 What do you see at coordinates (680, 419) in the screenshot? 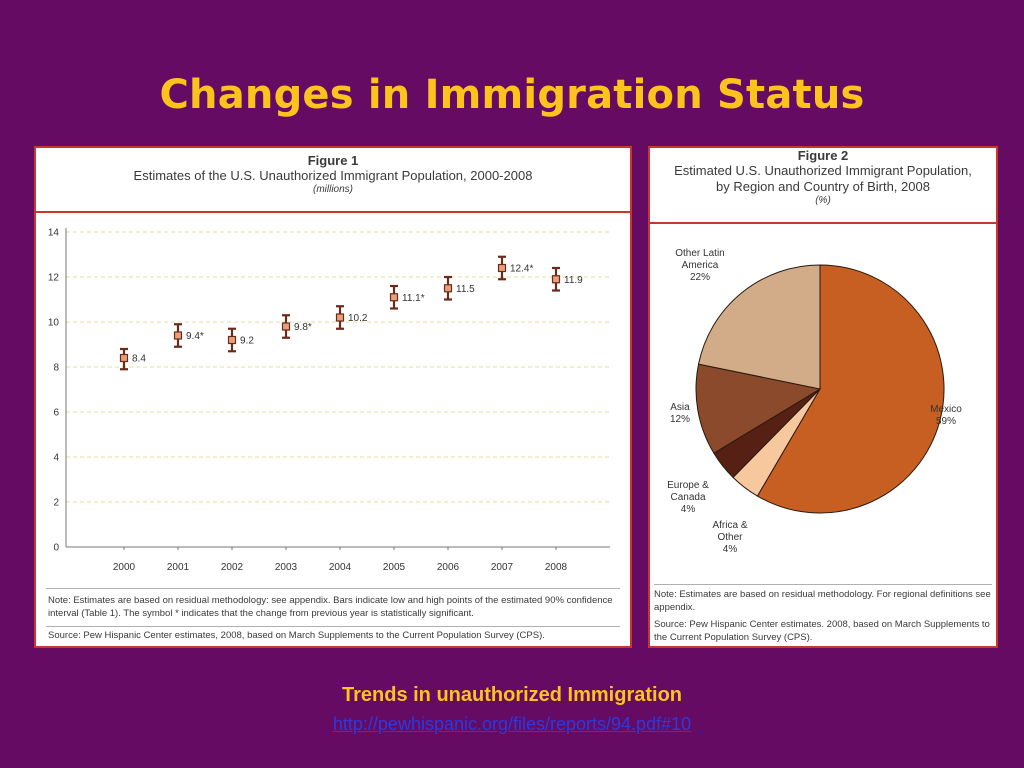
I see `pie-percent-label: 12%` at bounding box center [680, 419].